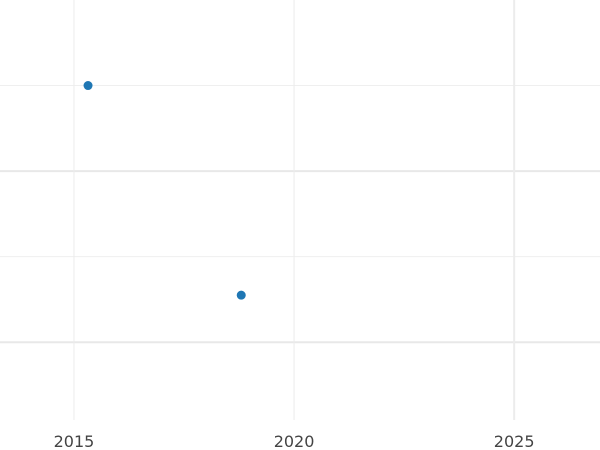 Image resolution: width=600 pixels, height=450 pixels. I want to click on x-tick-label-2020: 2020, so click(294, 441).